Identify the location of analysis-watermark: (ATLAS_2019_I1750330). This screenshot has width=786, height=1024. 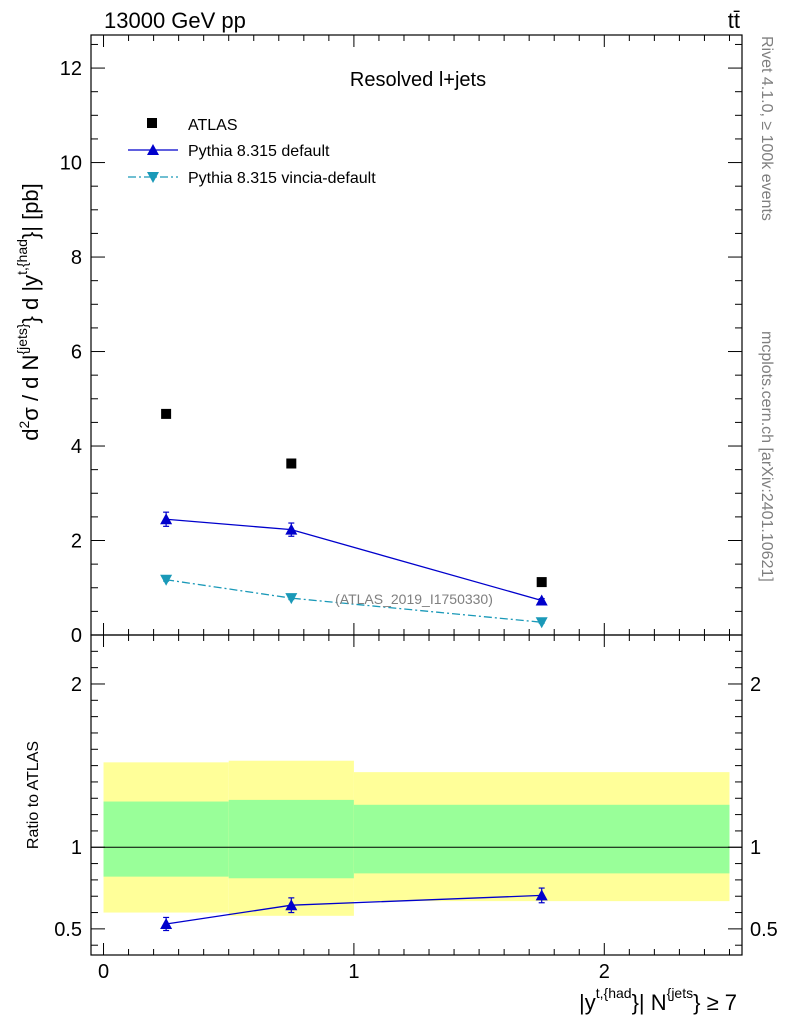
(414, 599).